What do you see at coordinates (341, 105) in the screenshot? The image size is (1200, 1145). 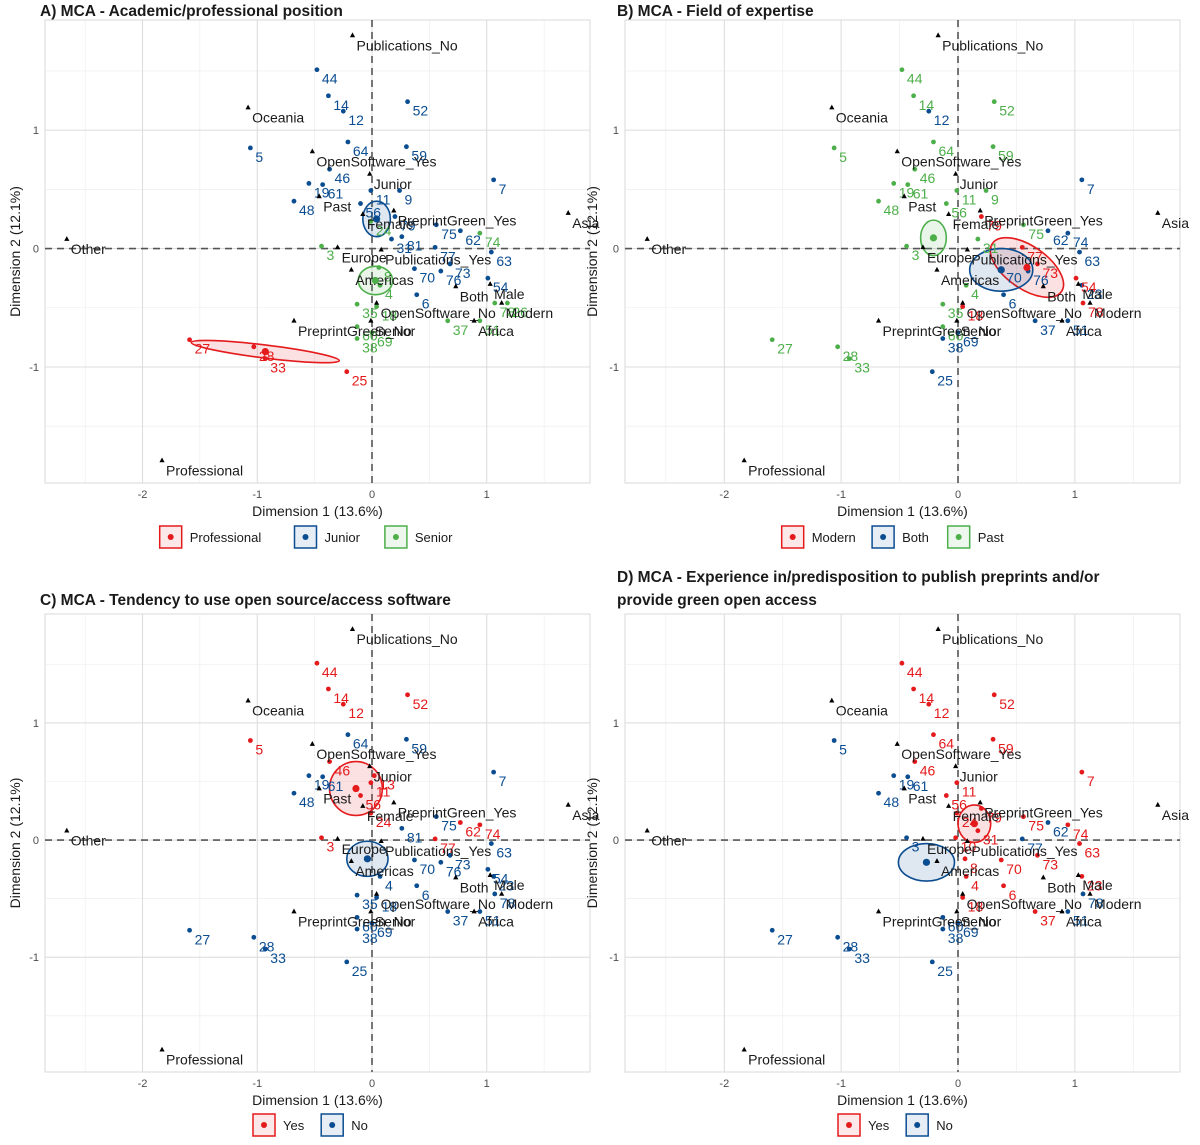 I see `individual-label: 14` at bounding box center [341, 105].